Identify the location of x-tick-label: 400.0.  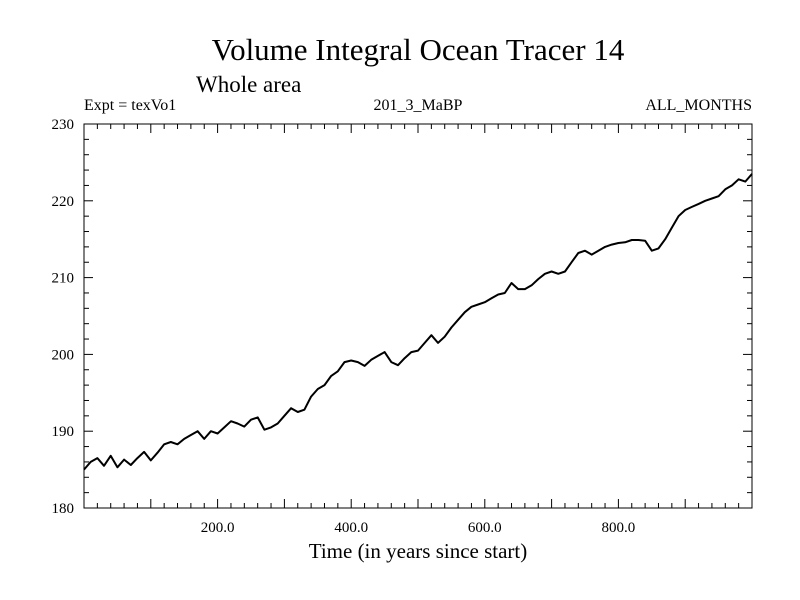
(351, 528).